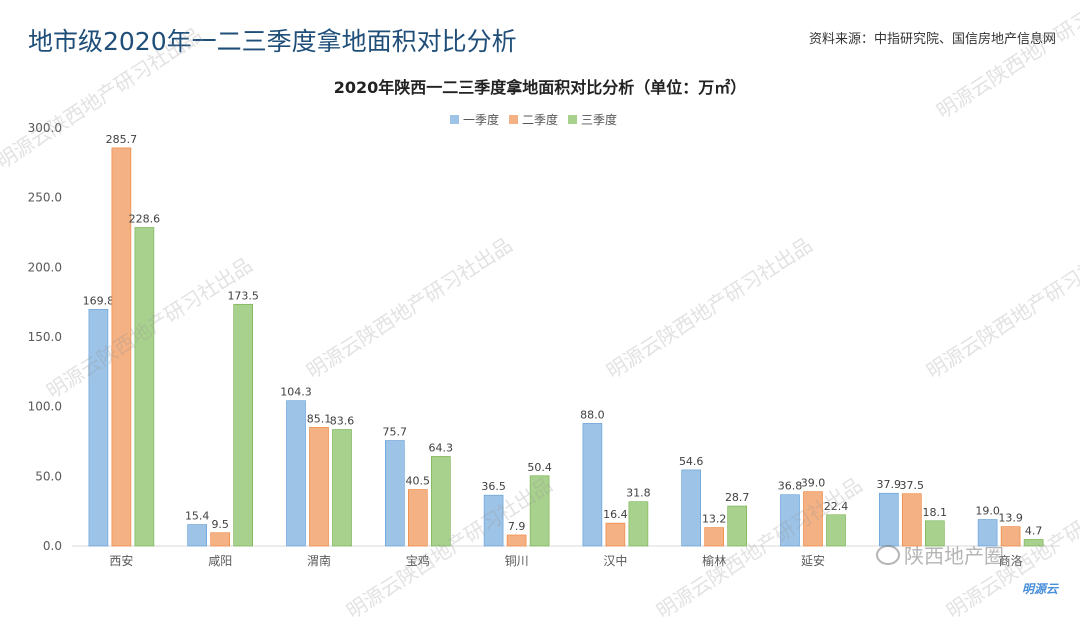  I want to click on data-label: 75.7, so click(395, 432).